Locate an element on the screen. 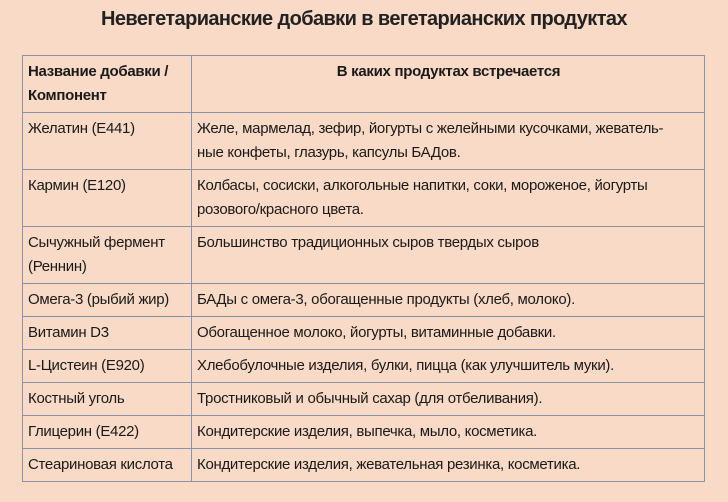 The image size is (728, 502). additive-name-cell: Желатин (E441) is located at coordinates (107, 141).